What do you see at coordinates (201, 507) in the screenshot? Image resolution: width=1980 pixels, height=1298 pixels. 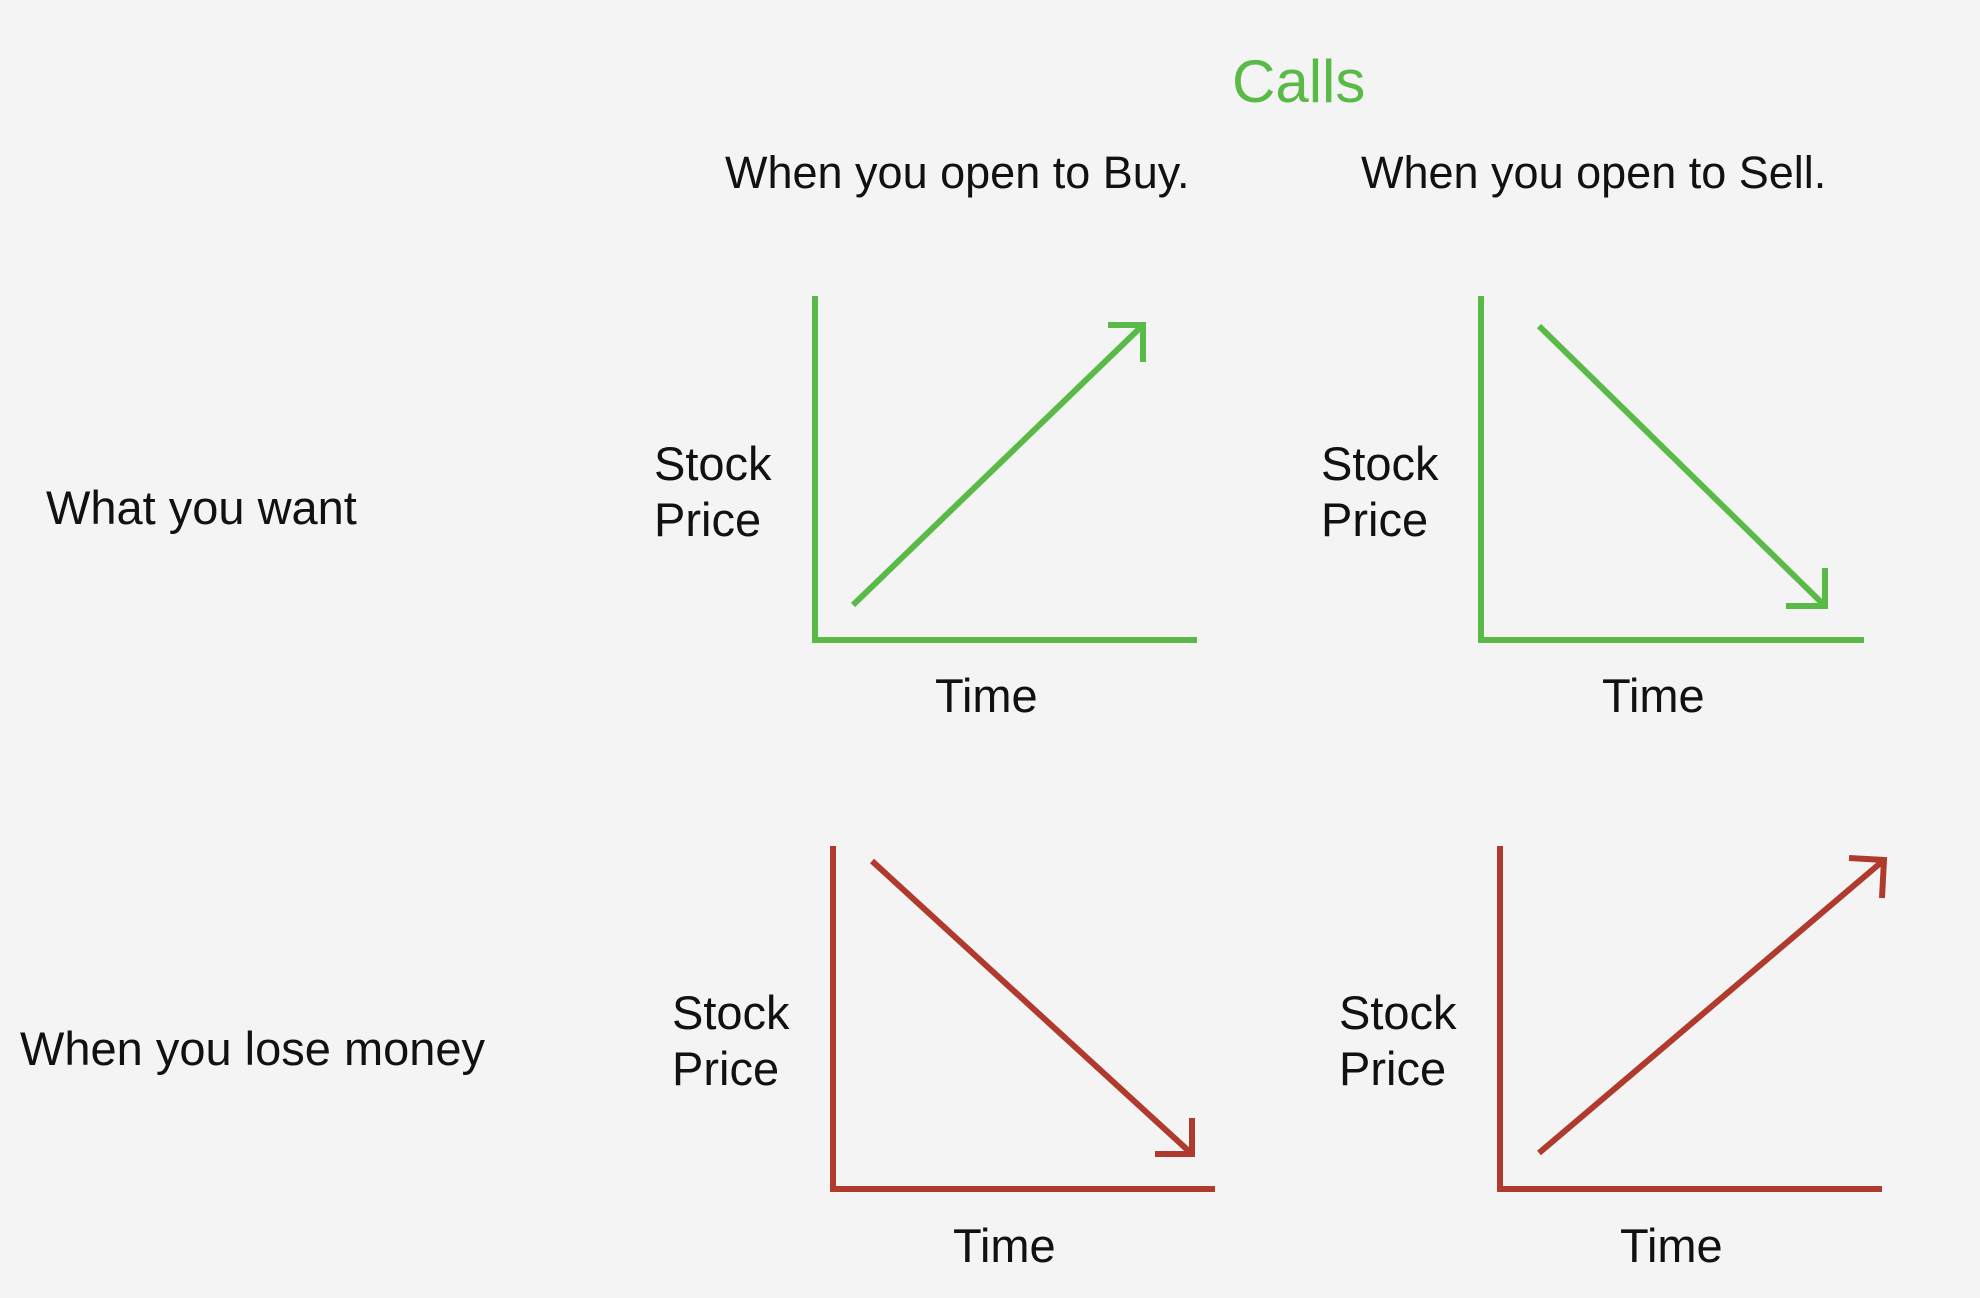 I see `row-header-want: What you want` at bounding box center [201, 507].